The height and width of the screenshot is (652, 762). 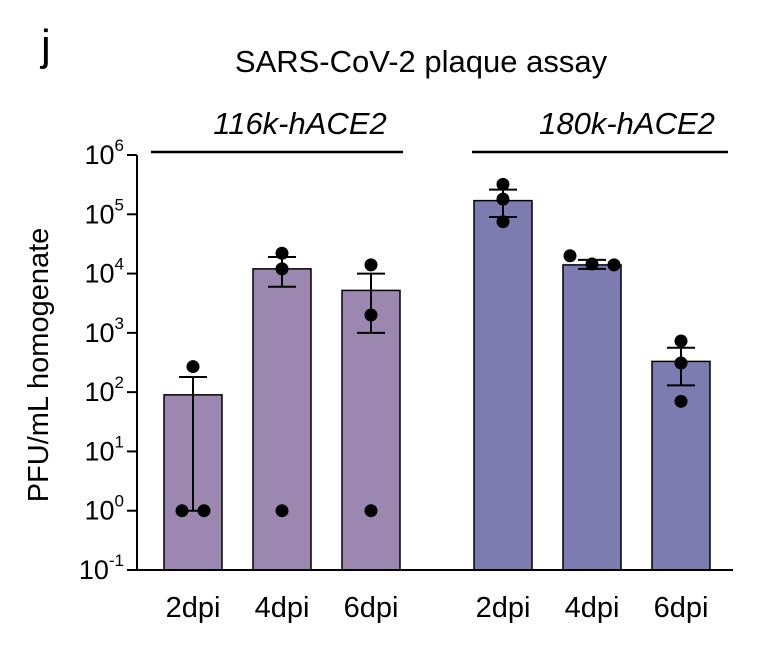 I want to click on y-tick-exponent: 6, so click(x=119, y=145).